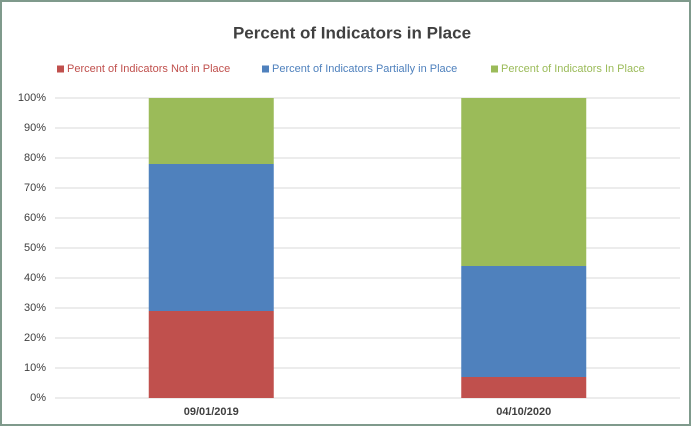 Image resolution: width=691 pixels, height=426 pixels. Describe the element at coordinates (35, 248) in the screenshot. I see `y-tick-label: 50%` at that location.